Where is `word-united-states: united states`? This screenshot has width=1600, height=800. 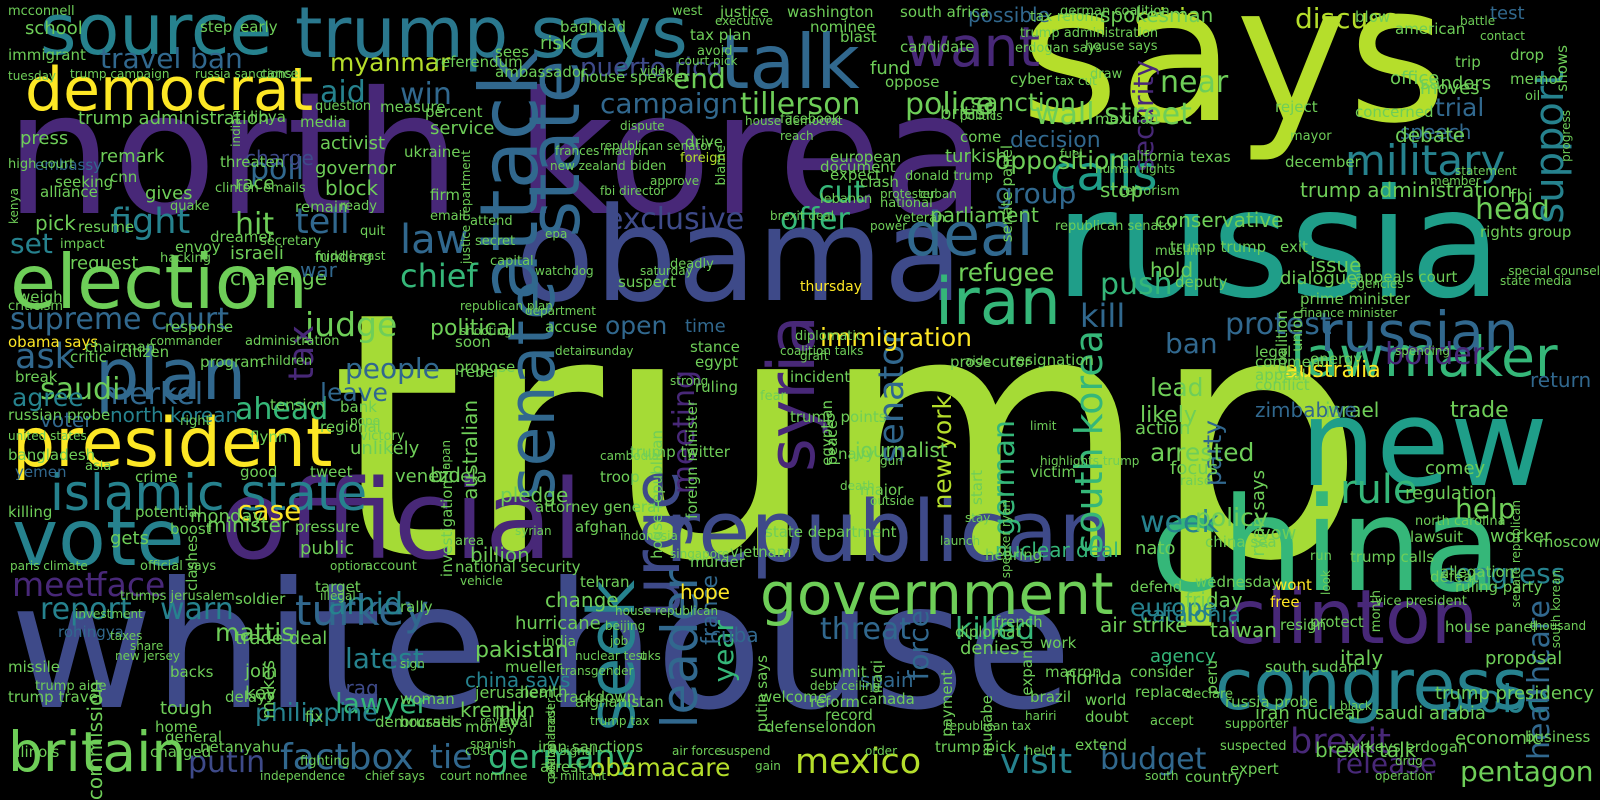
word-united-states: united states is located at coordinates (47, 436).